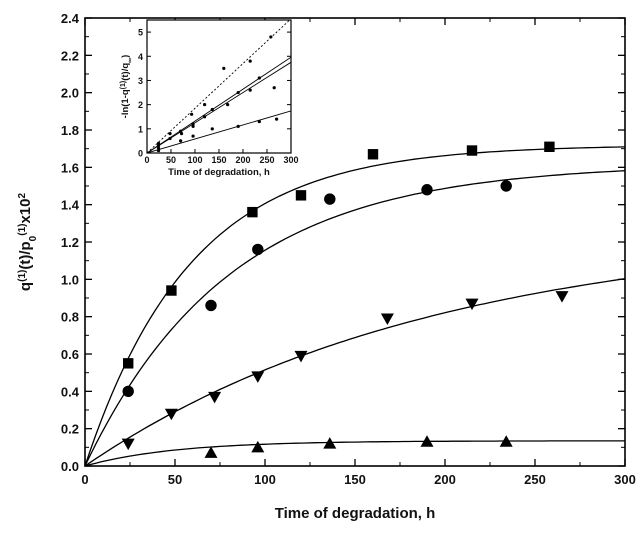 This screenshot has height=533, width=643. Describe the element at coordinates (70, 354) in the screenshot. I see `y-tick-label: 0.6` at that location.